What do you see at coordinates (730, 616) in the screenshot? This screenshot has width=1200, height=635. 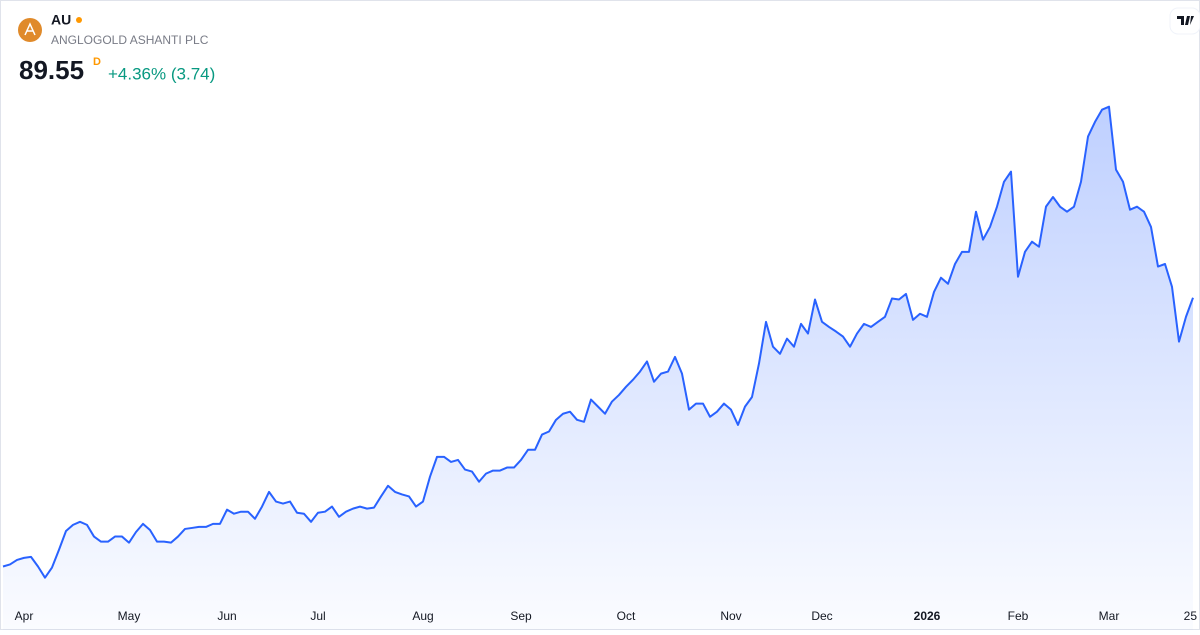 I see `x-tick-label: Nov` at bounding box center [730, 616].